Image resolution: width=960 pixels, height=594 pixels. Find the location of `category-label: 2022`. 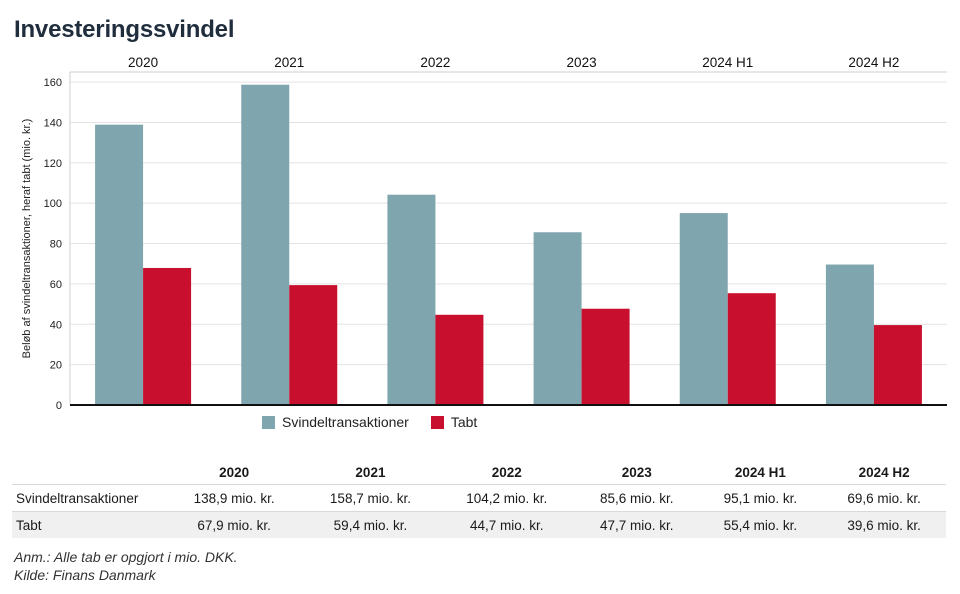

category-label: 2022 is located at coordinates (435, 62).